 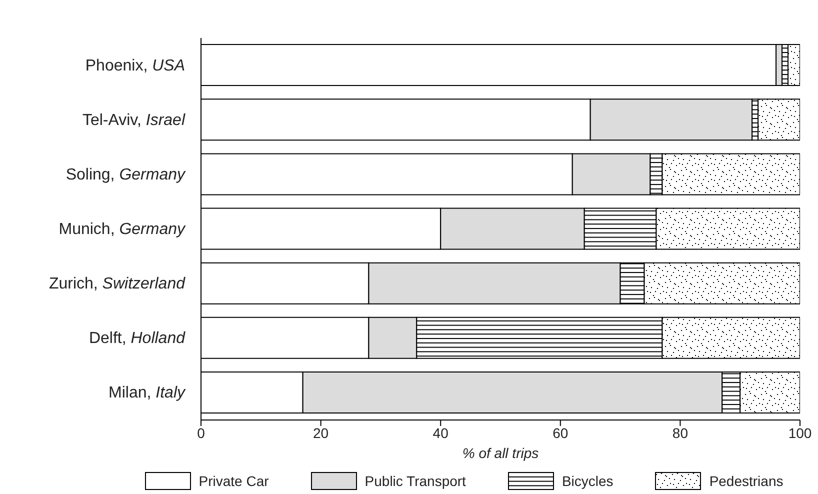 What do you see at coordinates (137, 339) in the screenshot?
I see `y-tick-label: Delft, Holland` at bounding box center [137, 339].